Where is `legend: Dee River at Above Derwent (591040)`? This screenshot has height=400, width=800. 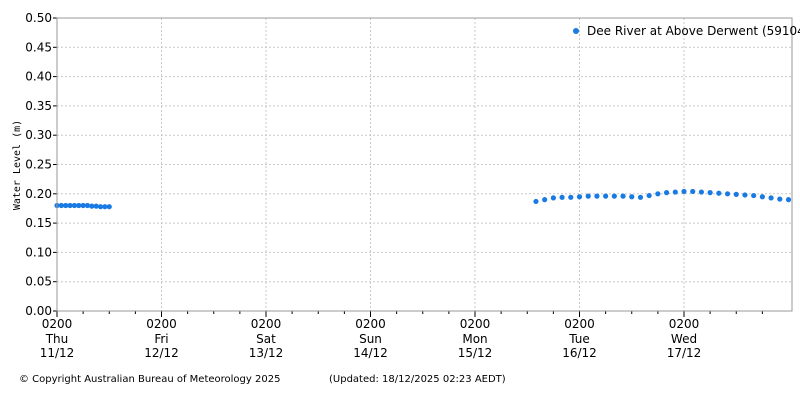 legend: Dee River at Above Derwent (591040) is located at coordinates (686, 31).